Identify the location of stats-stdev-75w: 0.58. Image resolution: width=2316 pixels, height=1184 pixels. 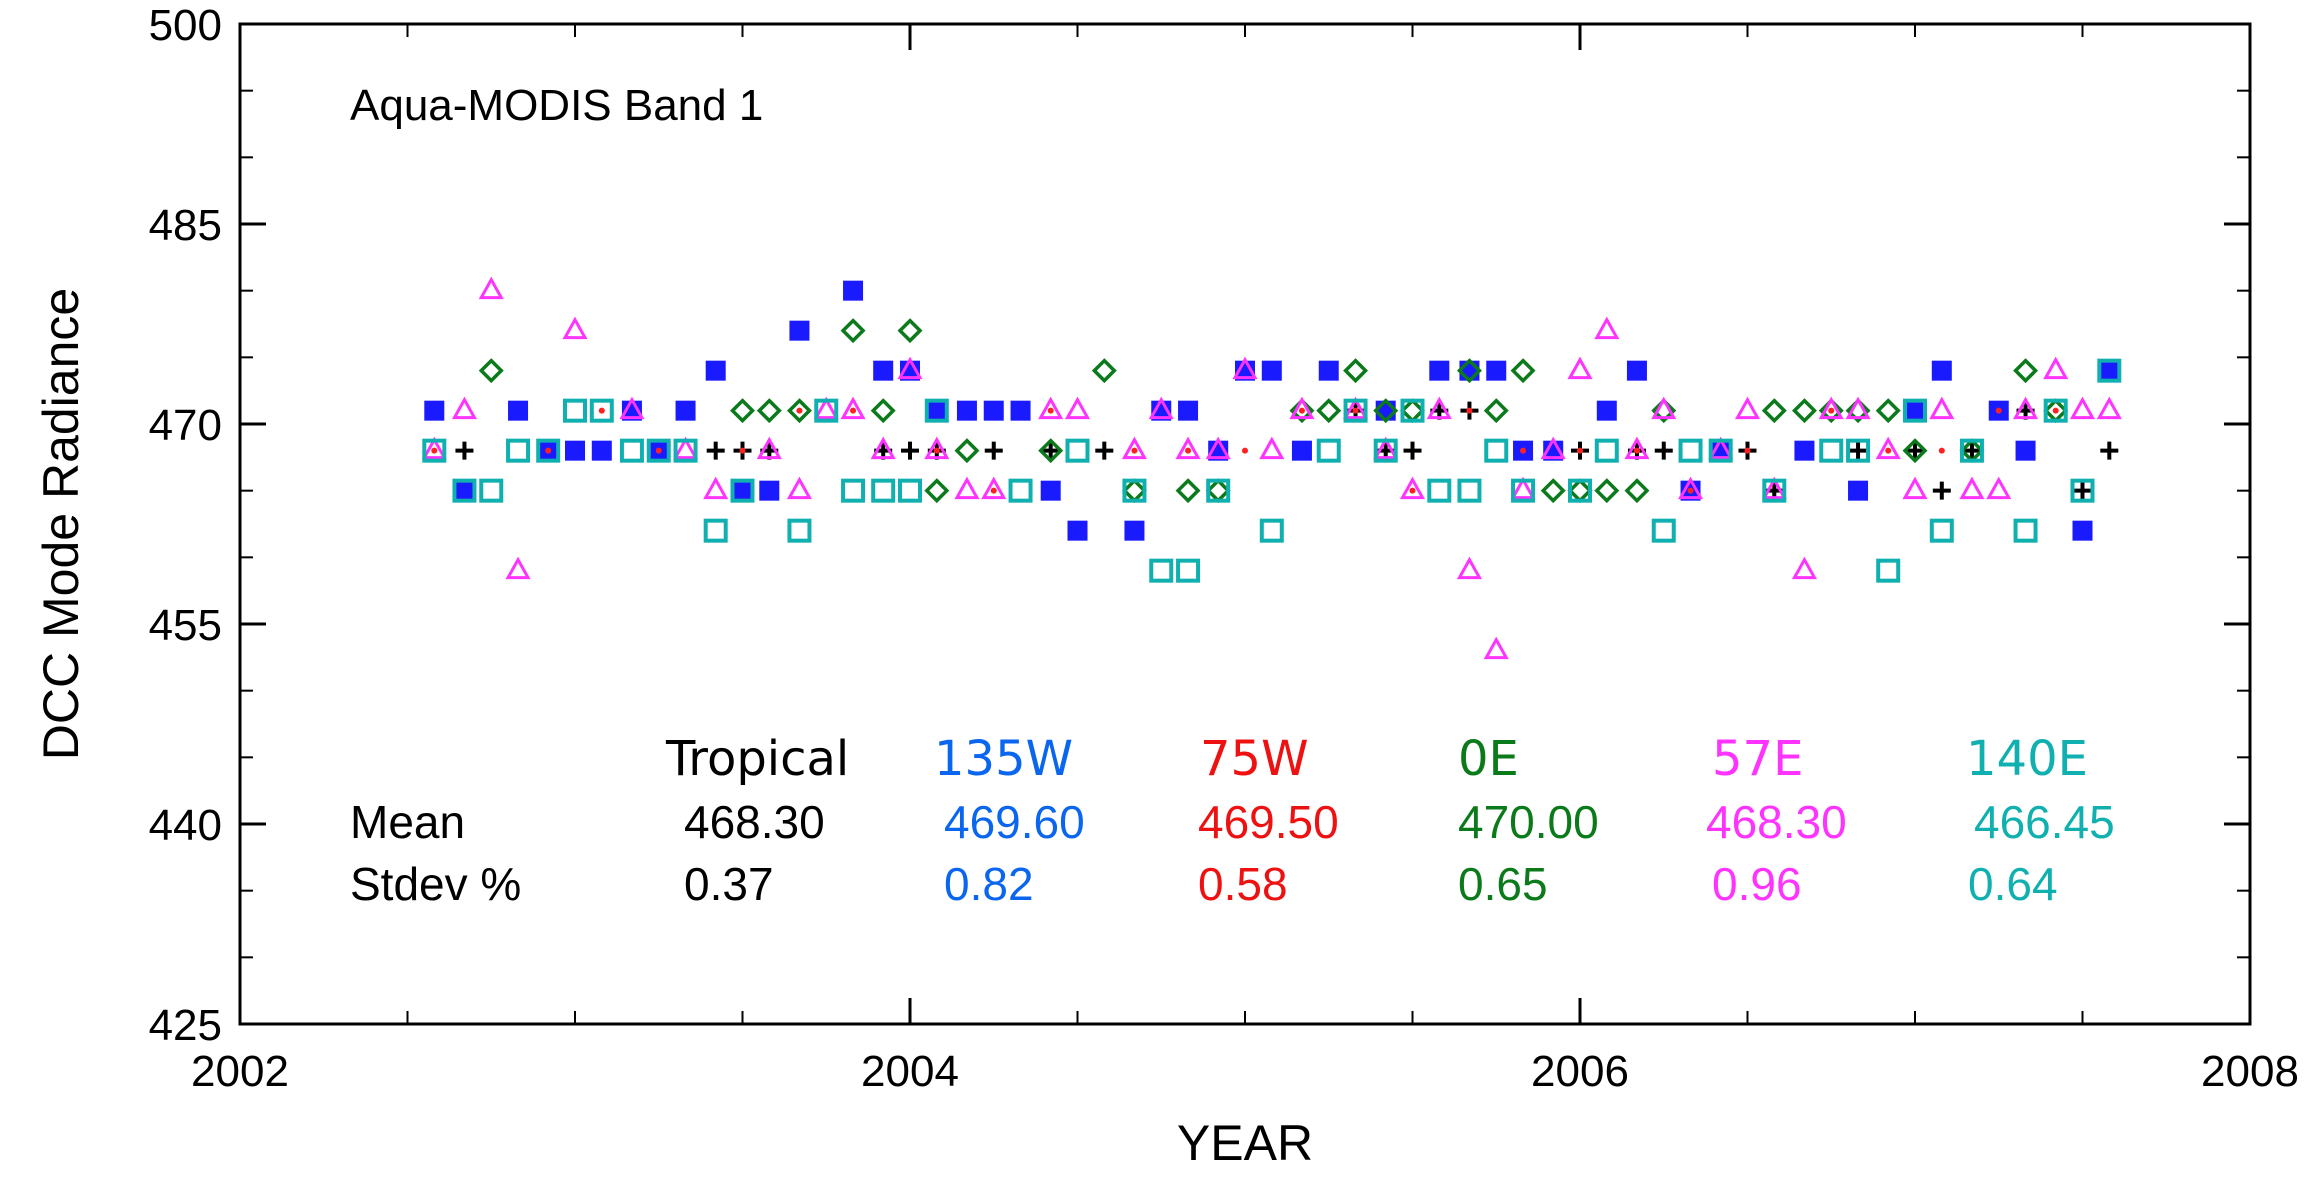
(1243, 884).